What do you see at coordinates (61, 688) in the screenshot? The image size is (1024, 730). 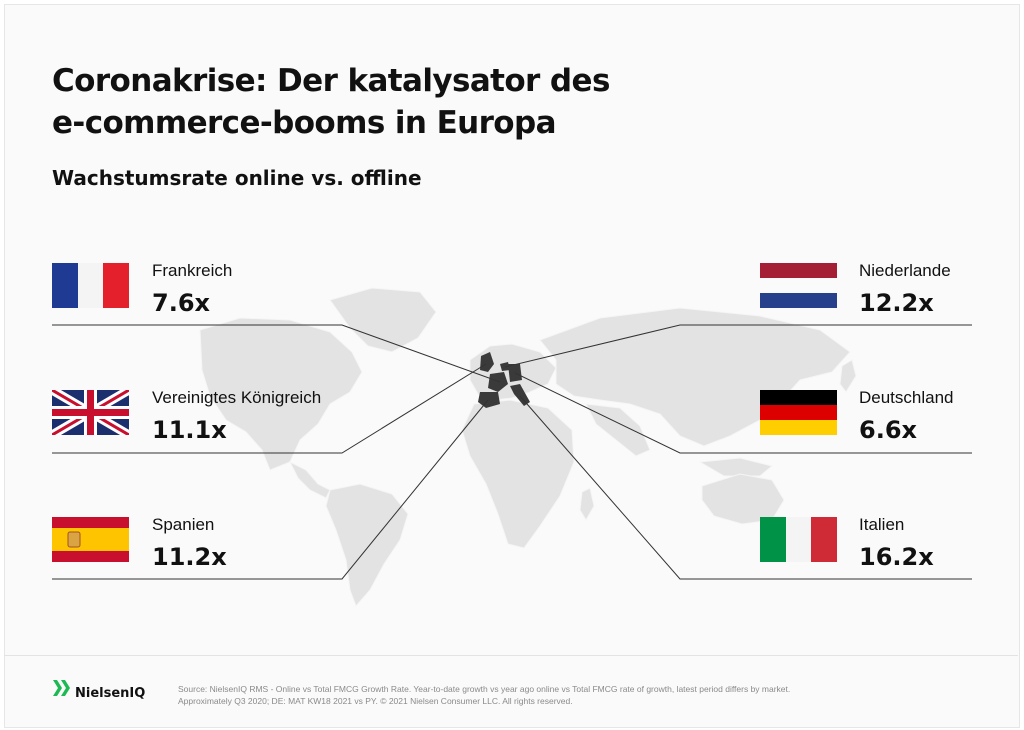 I see `nielseniq-logo-icon` at bounding box center [61, 688].